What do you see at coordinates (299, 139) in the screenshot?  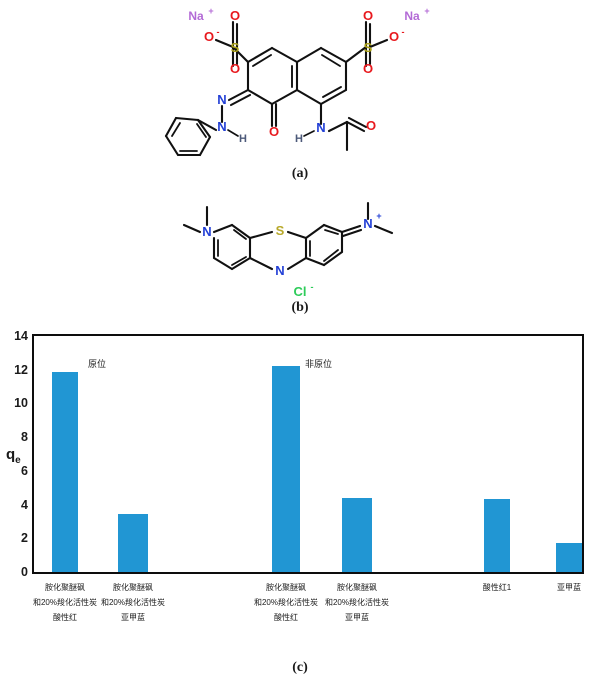 I see `hydrogen-label-right: H` at bounding box center [299, 139].